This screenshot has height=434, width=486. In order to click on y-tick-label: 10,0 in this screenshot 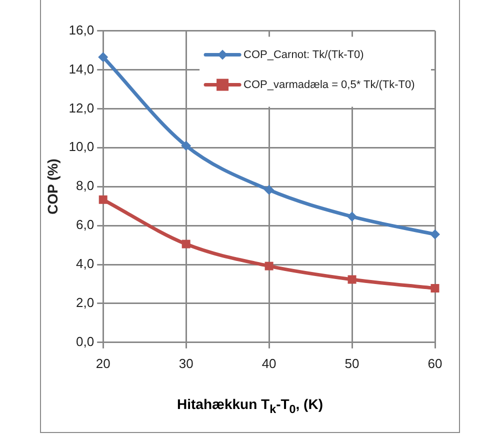, I will do `click(81, 146)`.